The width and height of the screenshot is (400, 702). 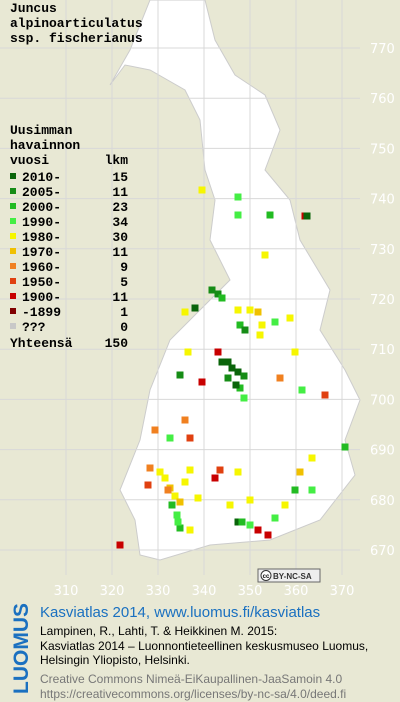 I want to click on x-grid-label: 310, so click(x=66, y=591).